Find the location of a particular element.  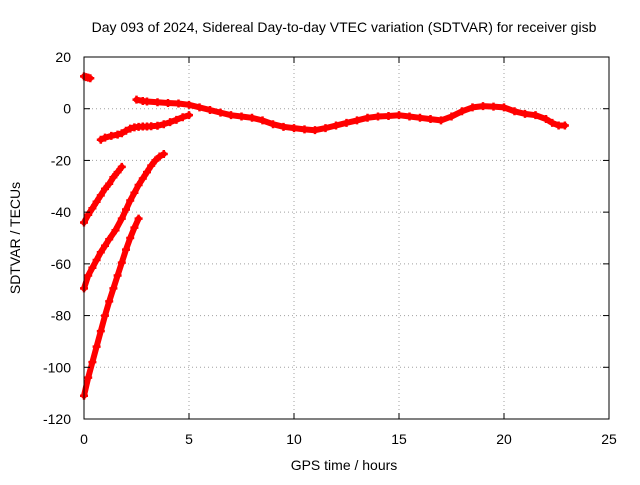

x-tick-label: 5 is located at coordinates (189, 439).